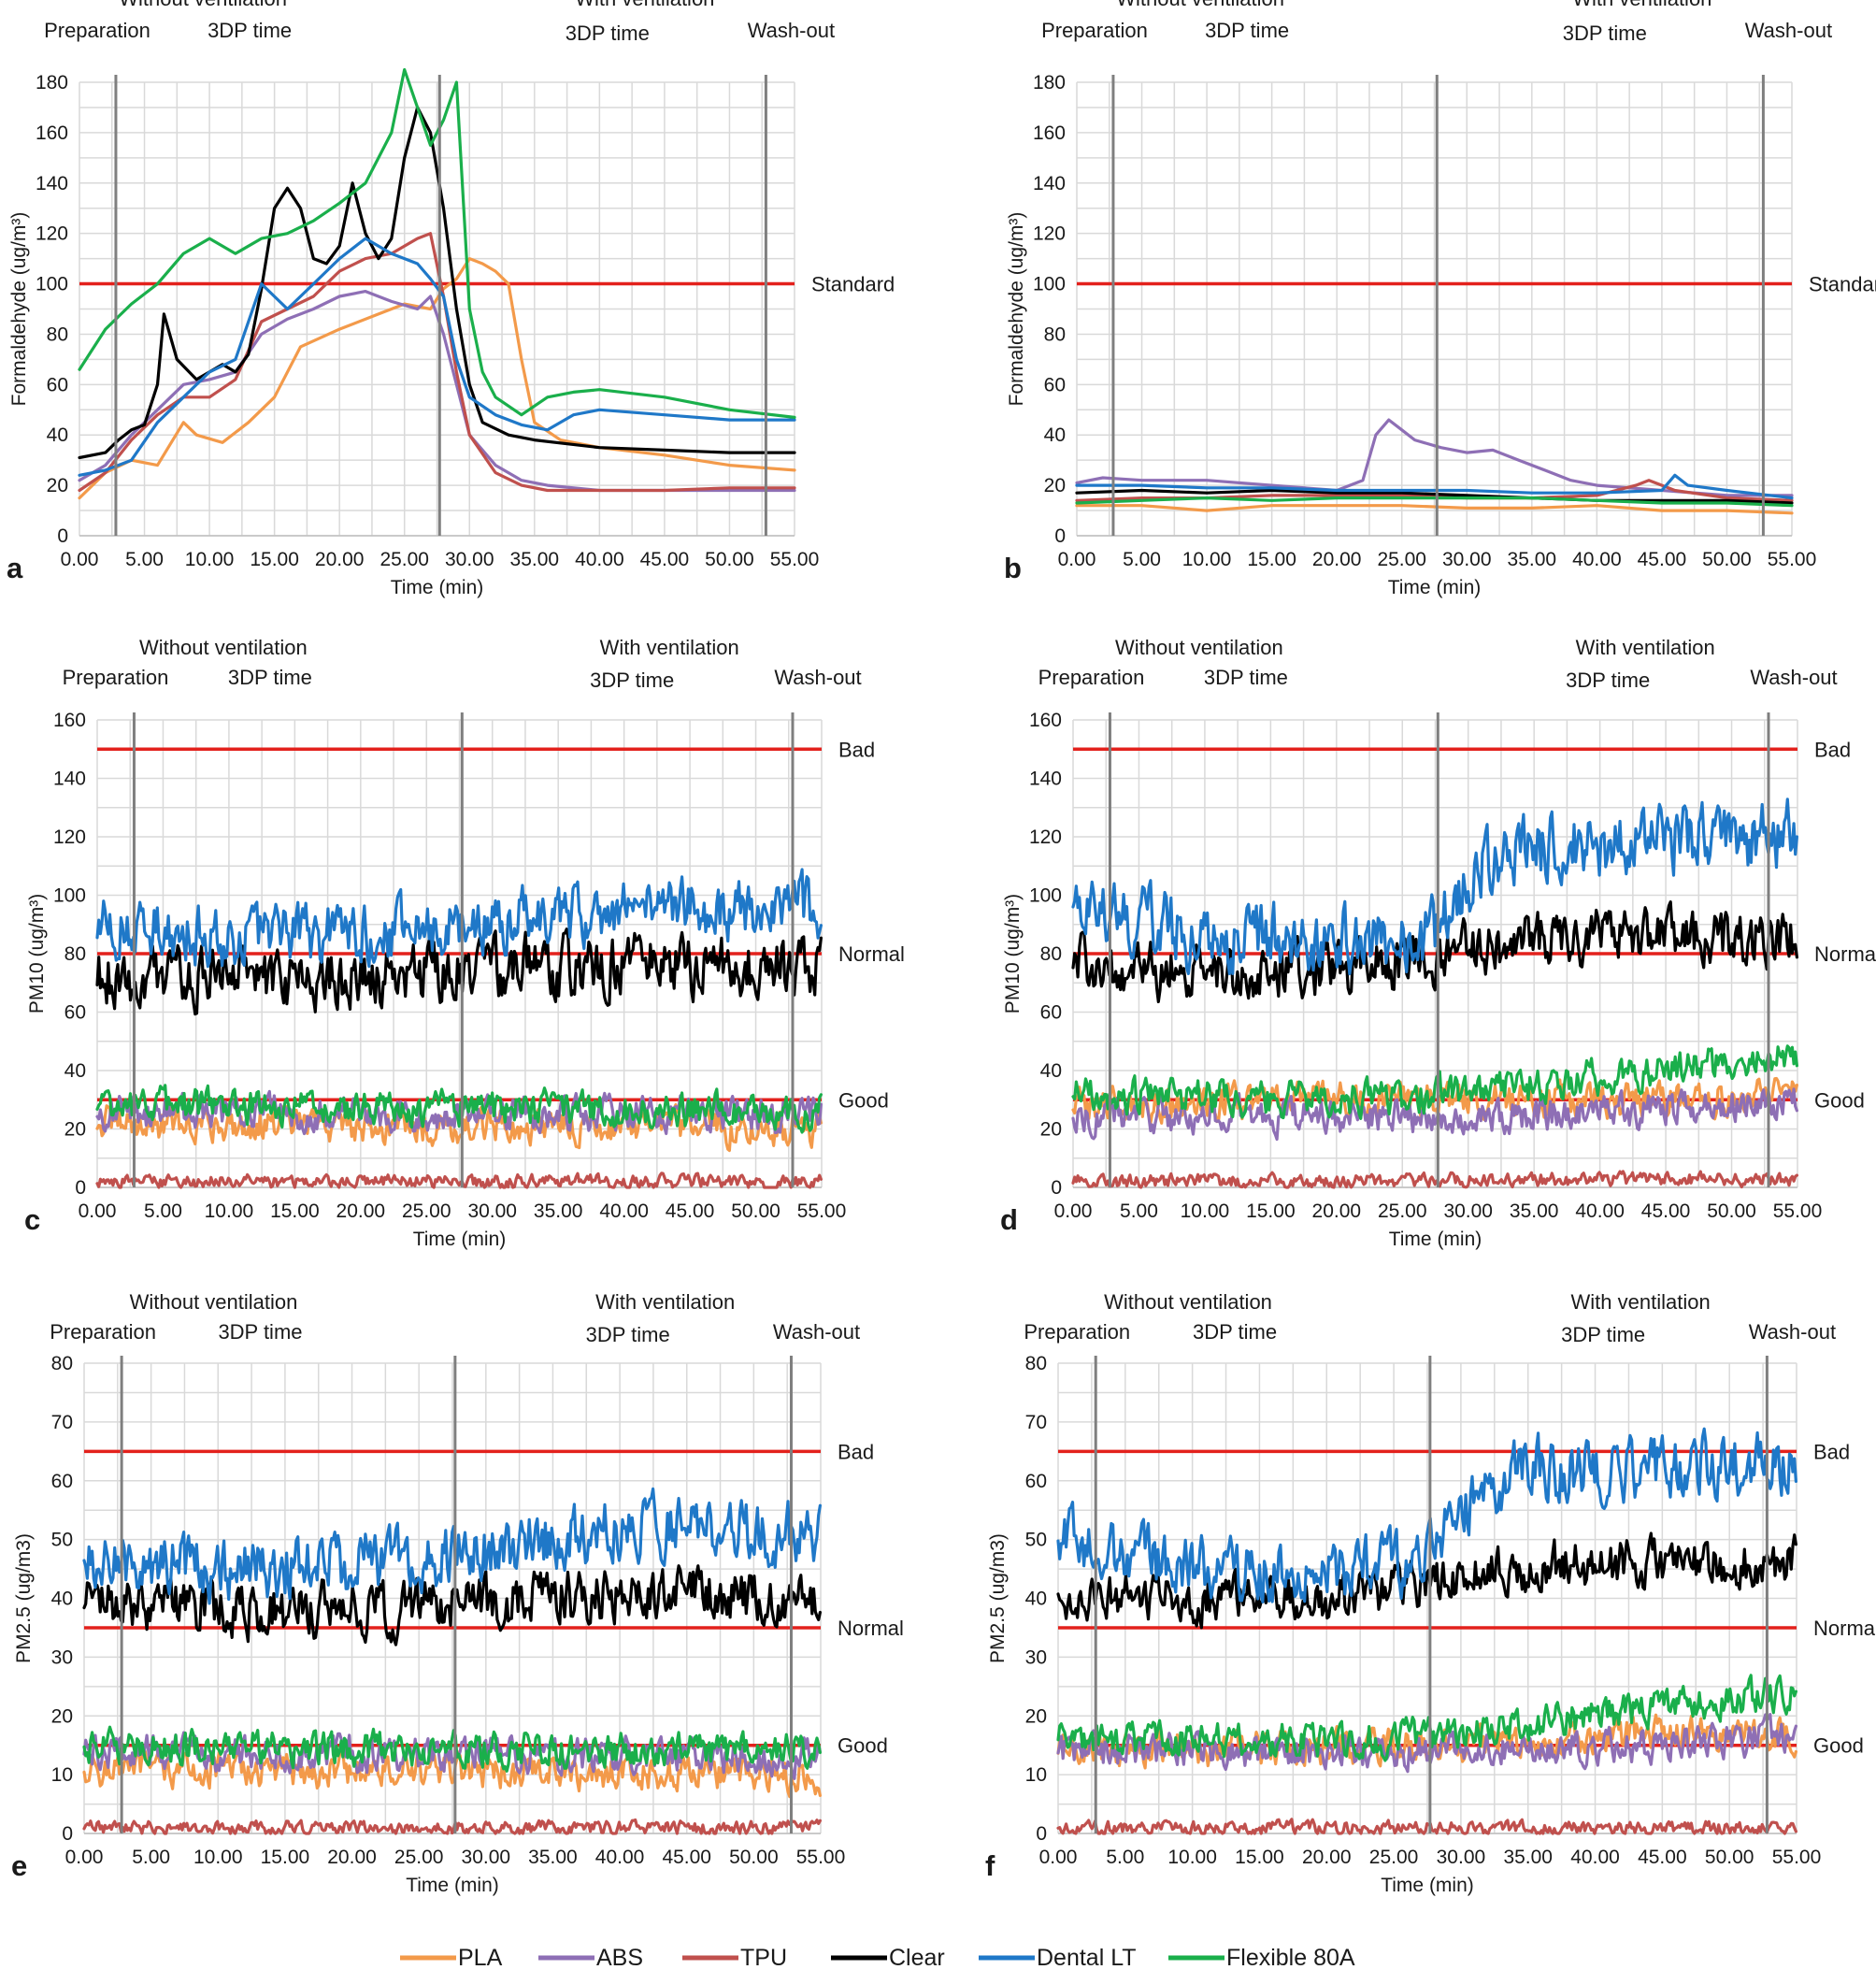 The image size is (1876, 1984). I want to click on x-tick-label: 20.00, so click(362, 1211).